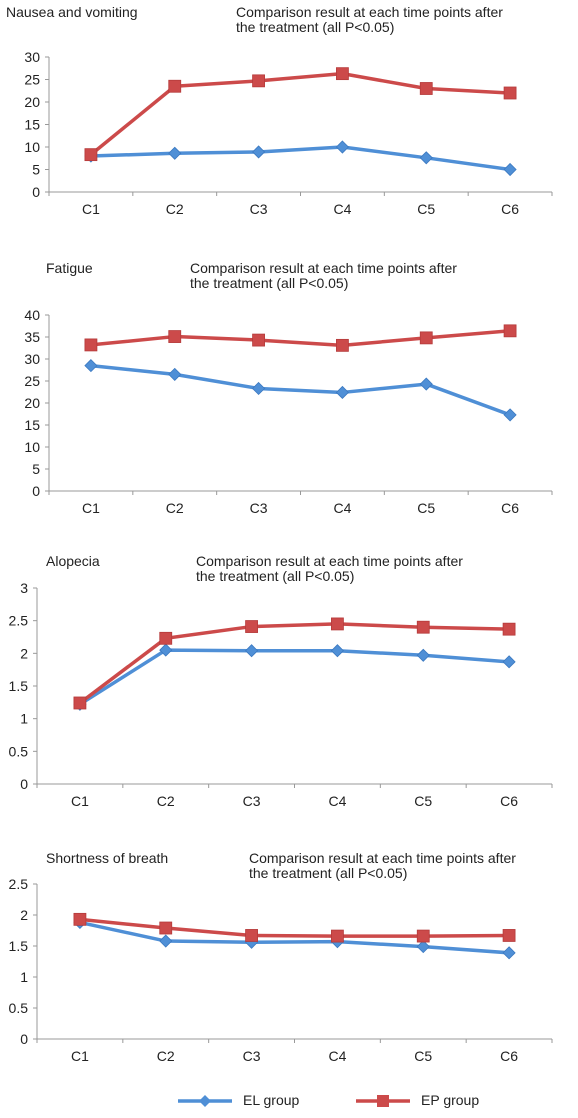  I want to click on y-tick-label: 0, so click(36, 192).